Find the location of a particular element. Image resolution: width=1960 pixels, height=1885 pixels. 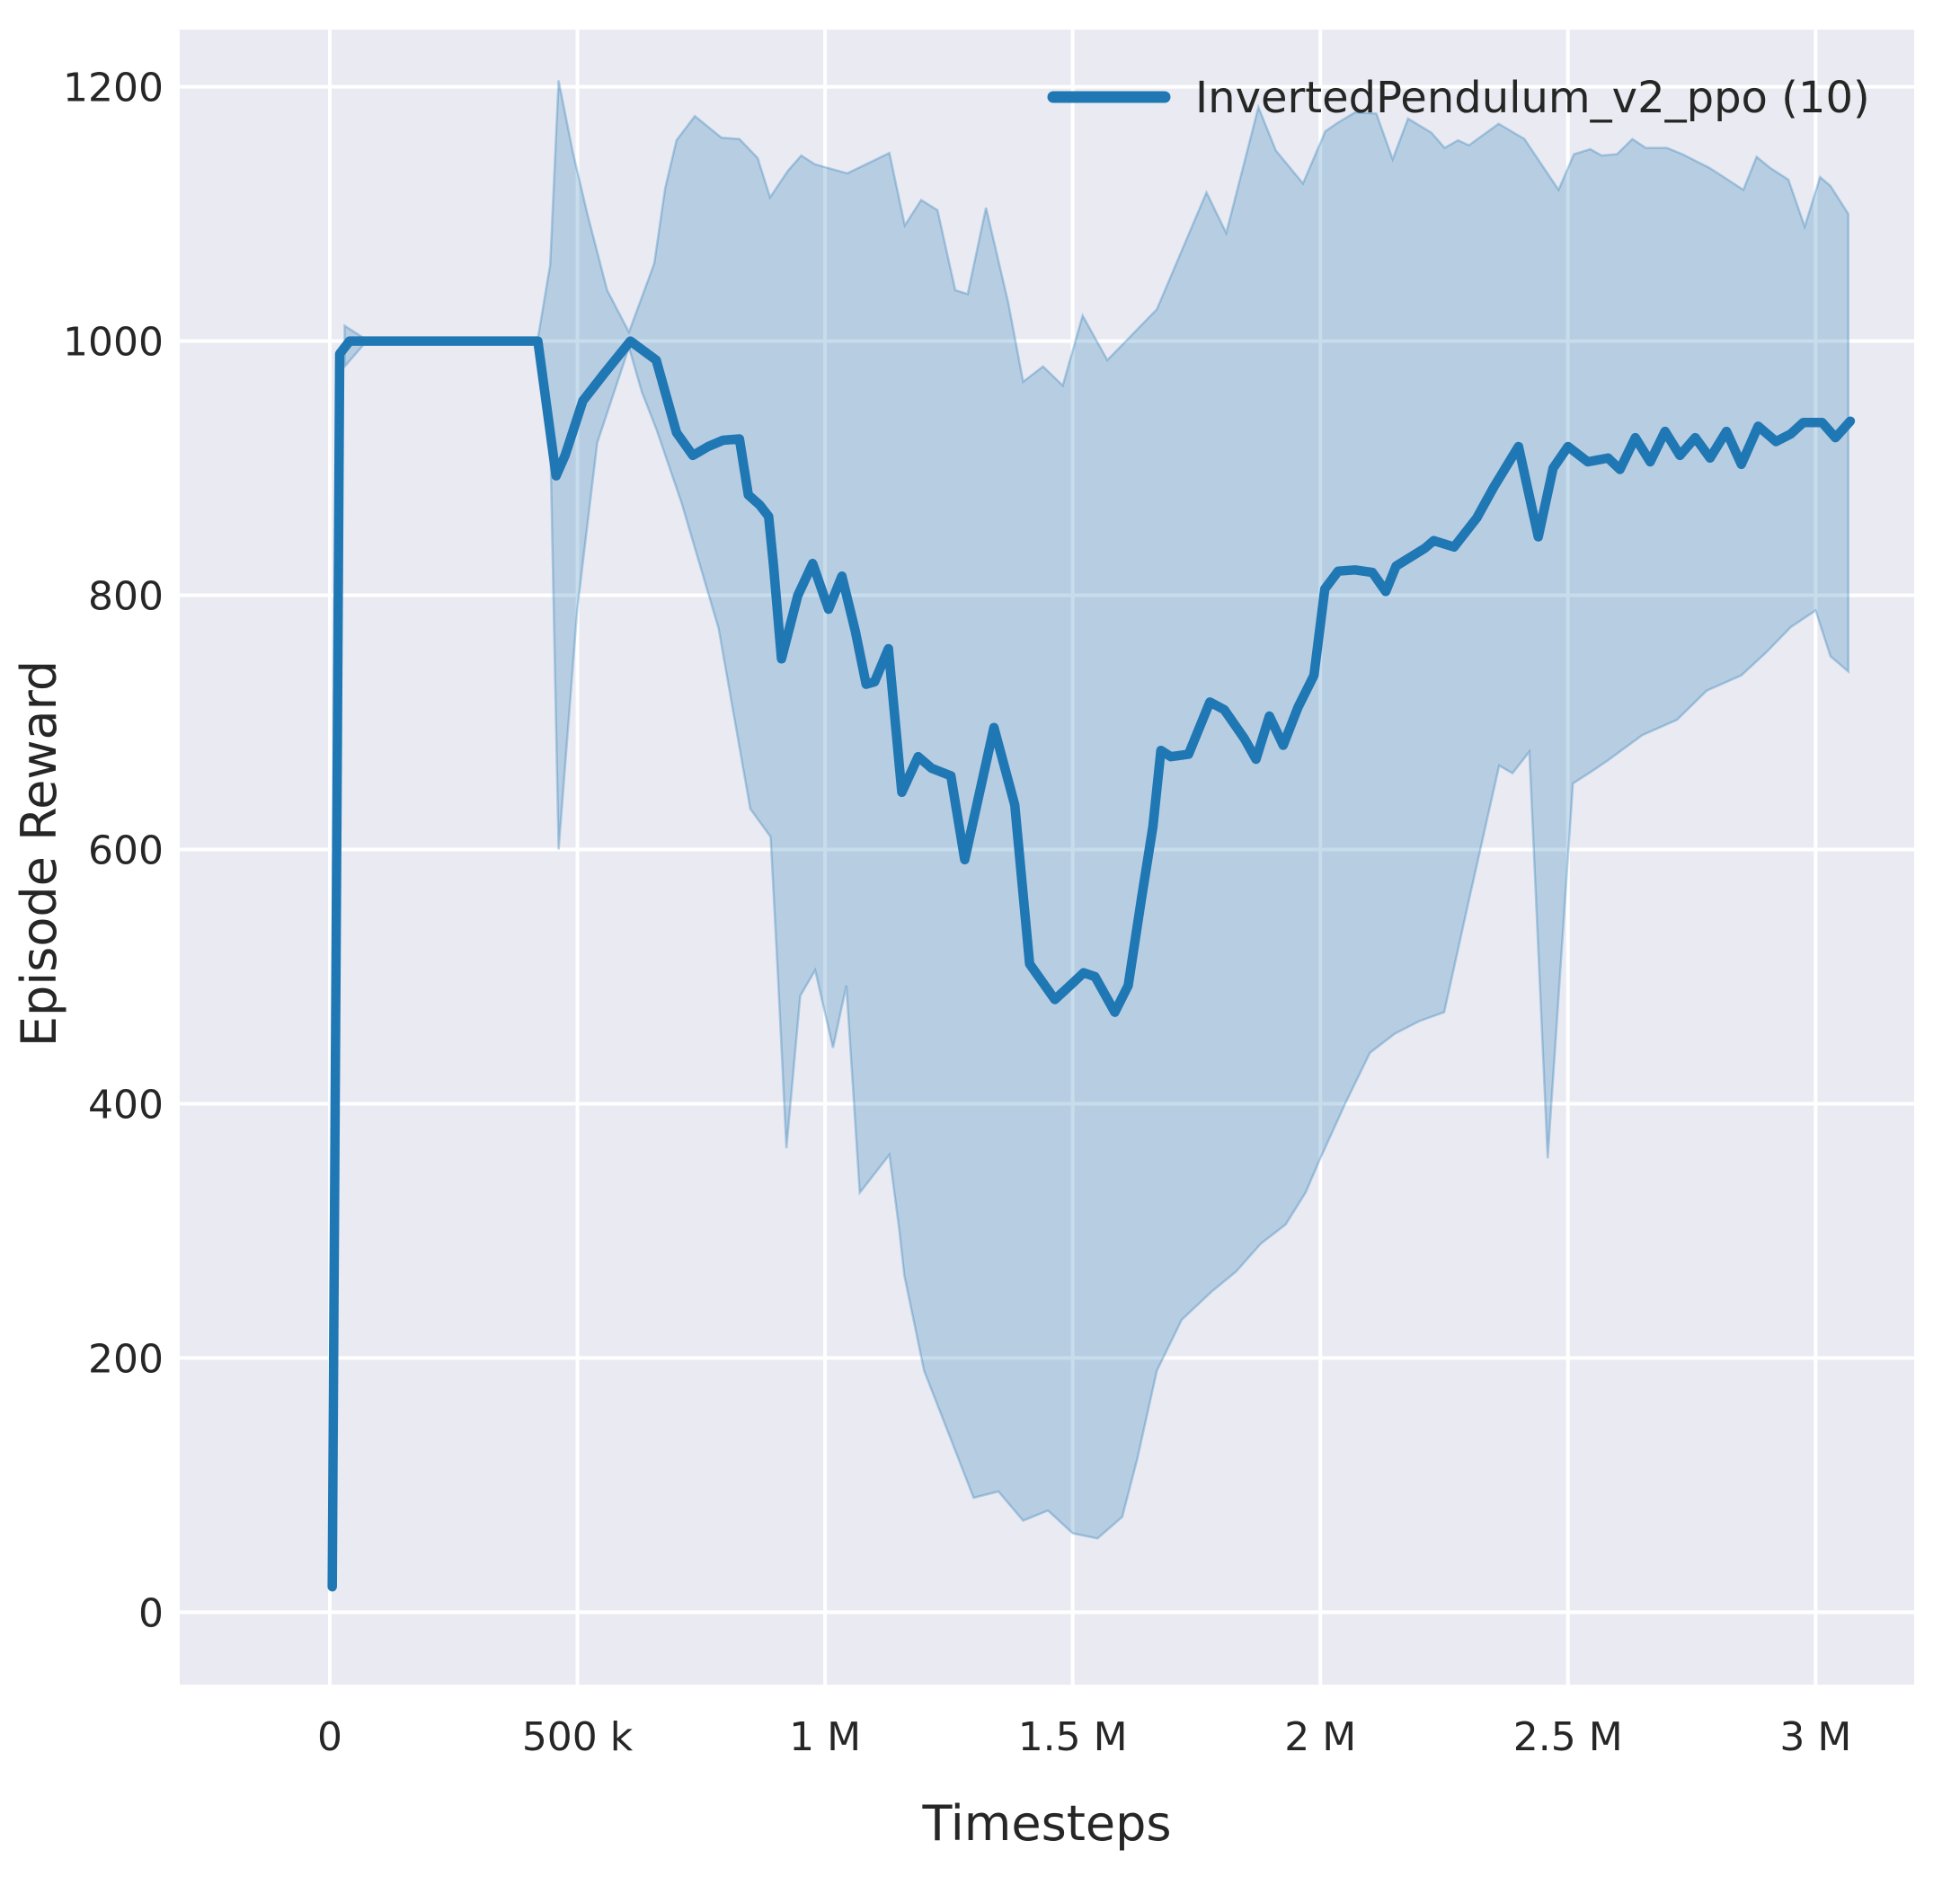

y-tick-label: 600 is located at coordinates (126, 851).